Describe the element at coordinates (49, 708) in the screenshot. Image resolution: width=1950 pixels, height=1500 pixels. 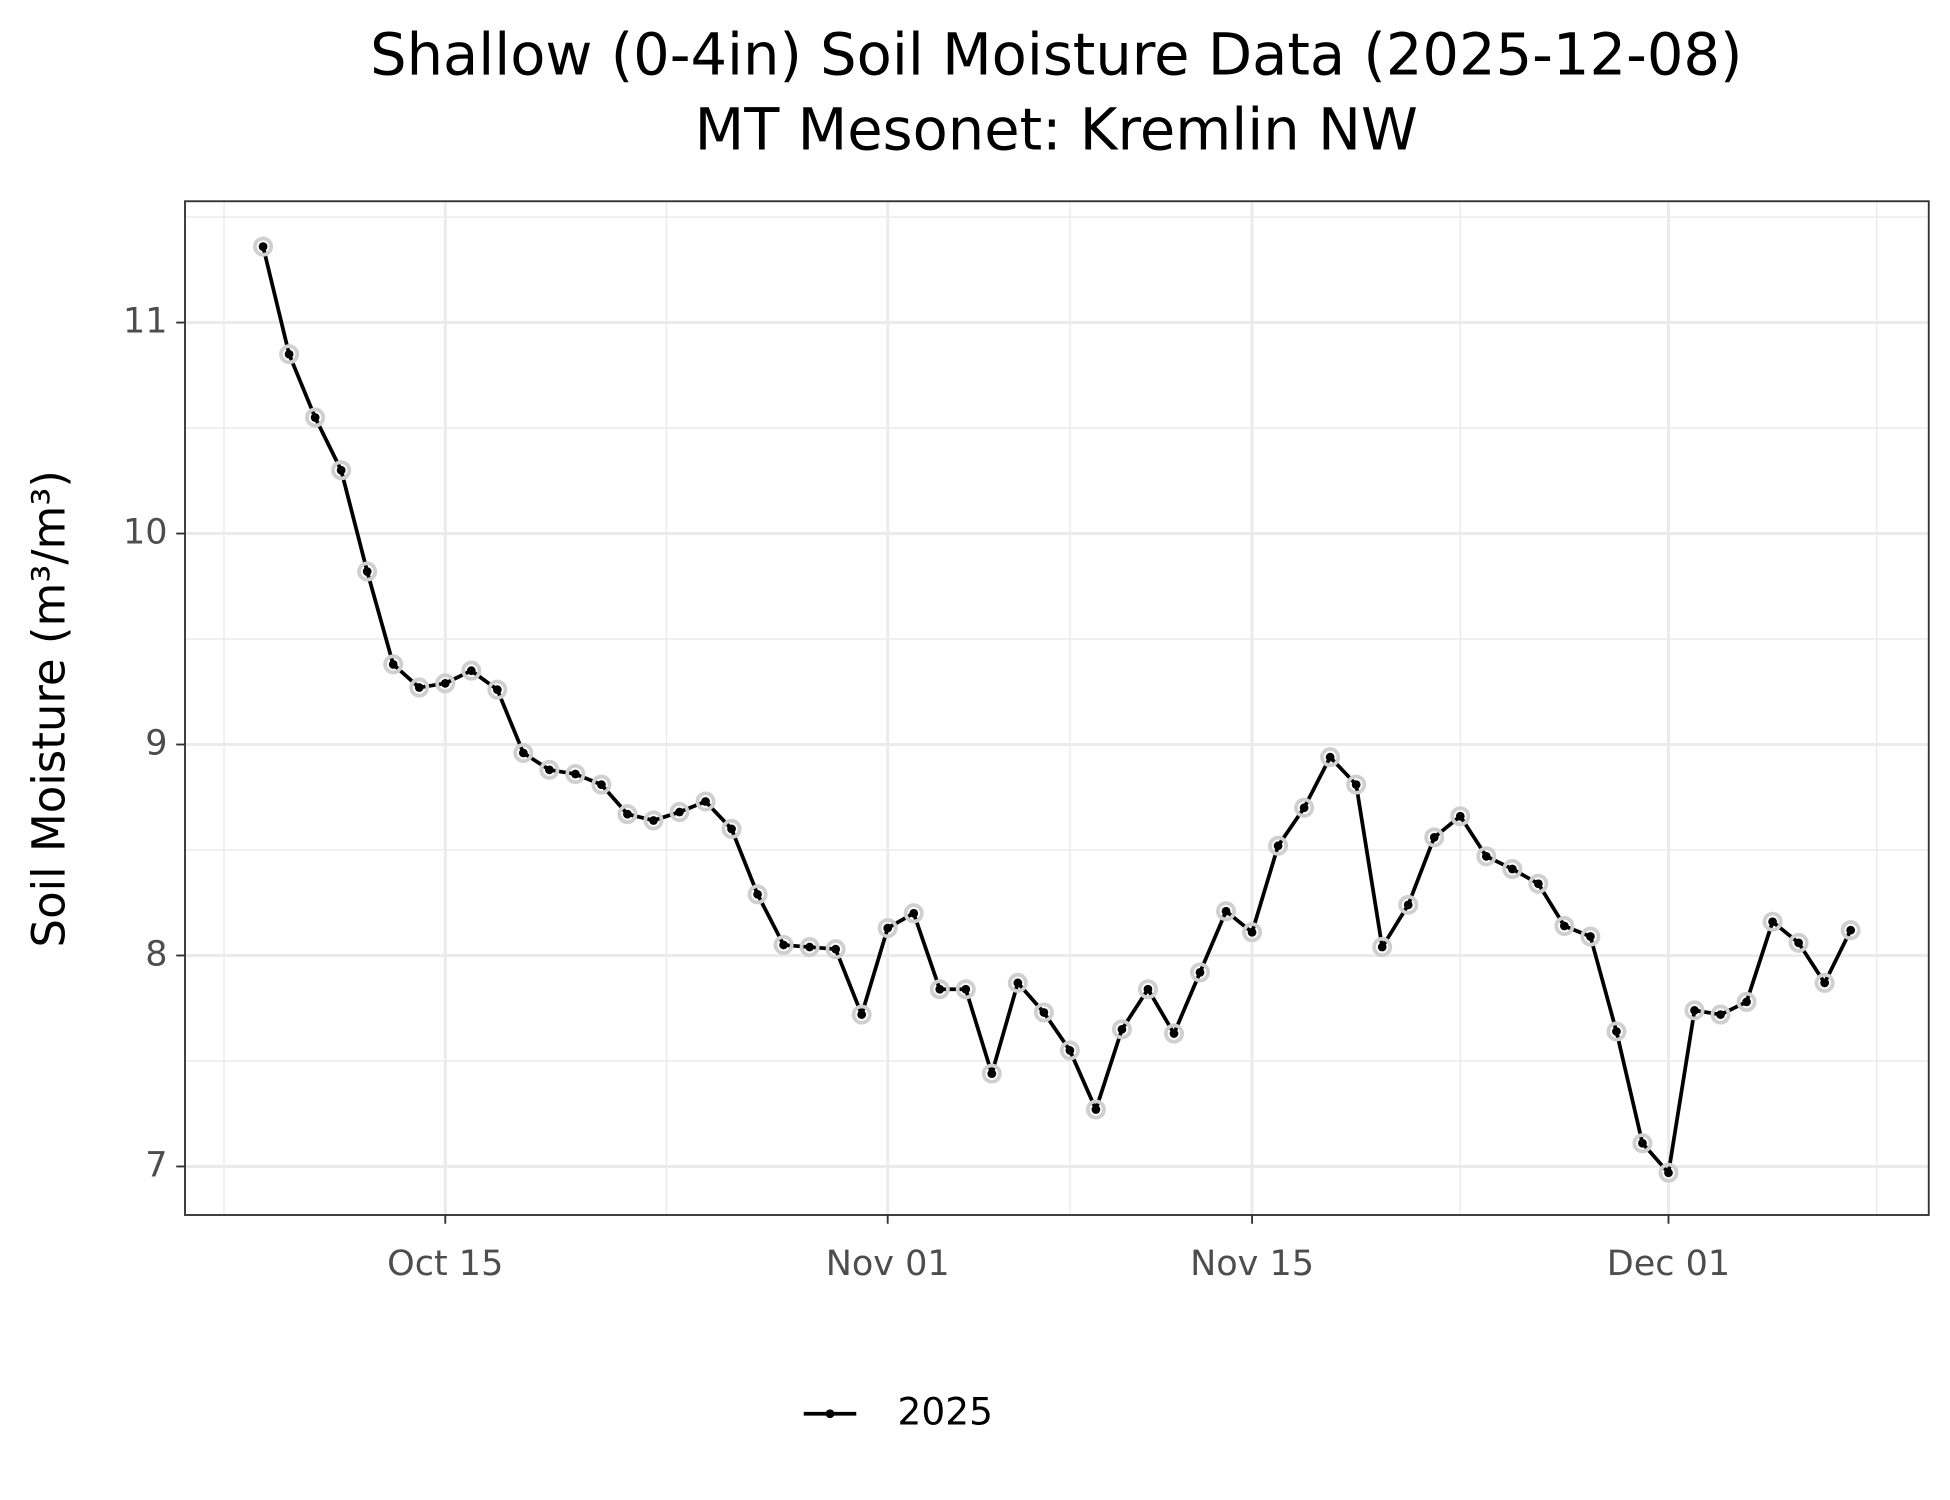
I see `y-axis-label: Soil Moisture (m³/m³)` at that location.